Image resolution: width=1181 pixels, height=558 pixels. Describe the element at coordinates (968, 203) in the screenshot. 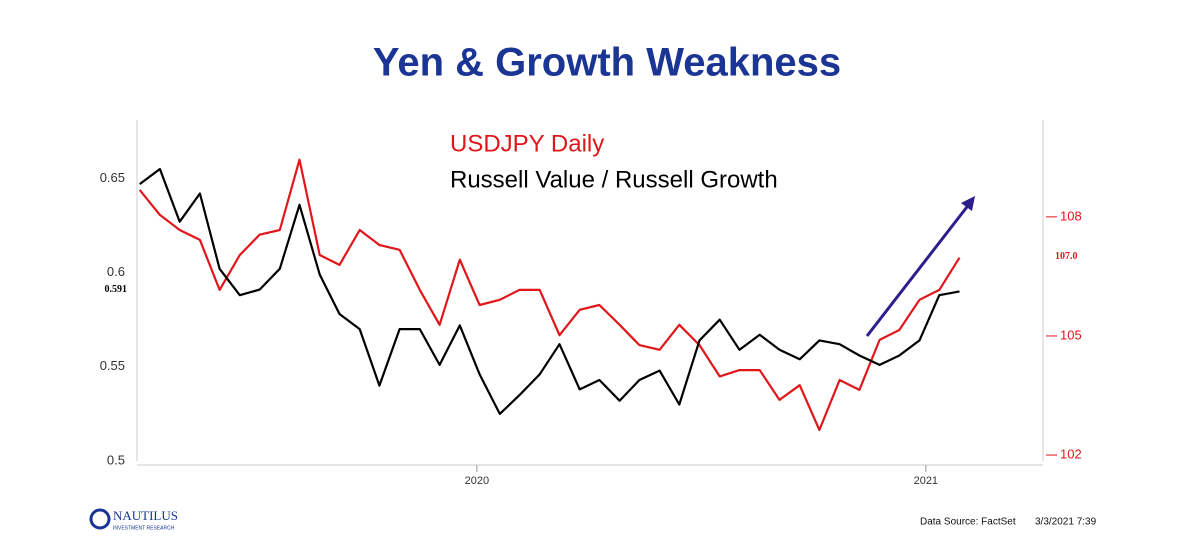

I see `arrow-head` at that location.